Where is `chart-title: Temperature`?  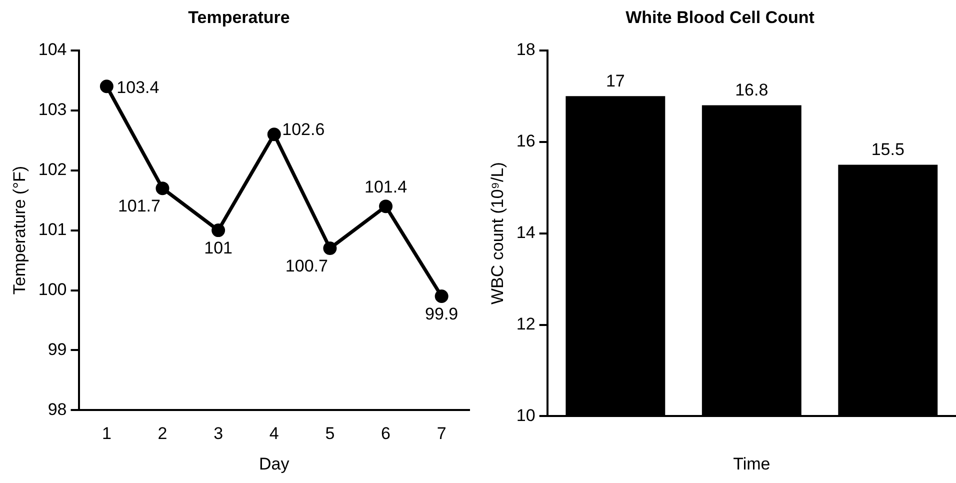 chart-title: Temperature is located at coordinates (239, 17).